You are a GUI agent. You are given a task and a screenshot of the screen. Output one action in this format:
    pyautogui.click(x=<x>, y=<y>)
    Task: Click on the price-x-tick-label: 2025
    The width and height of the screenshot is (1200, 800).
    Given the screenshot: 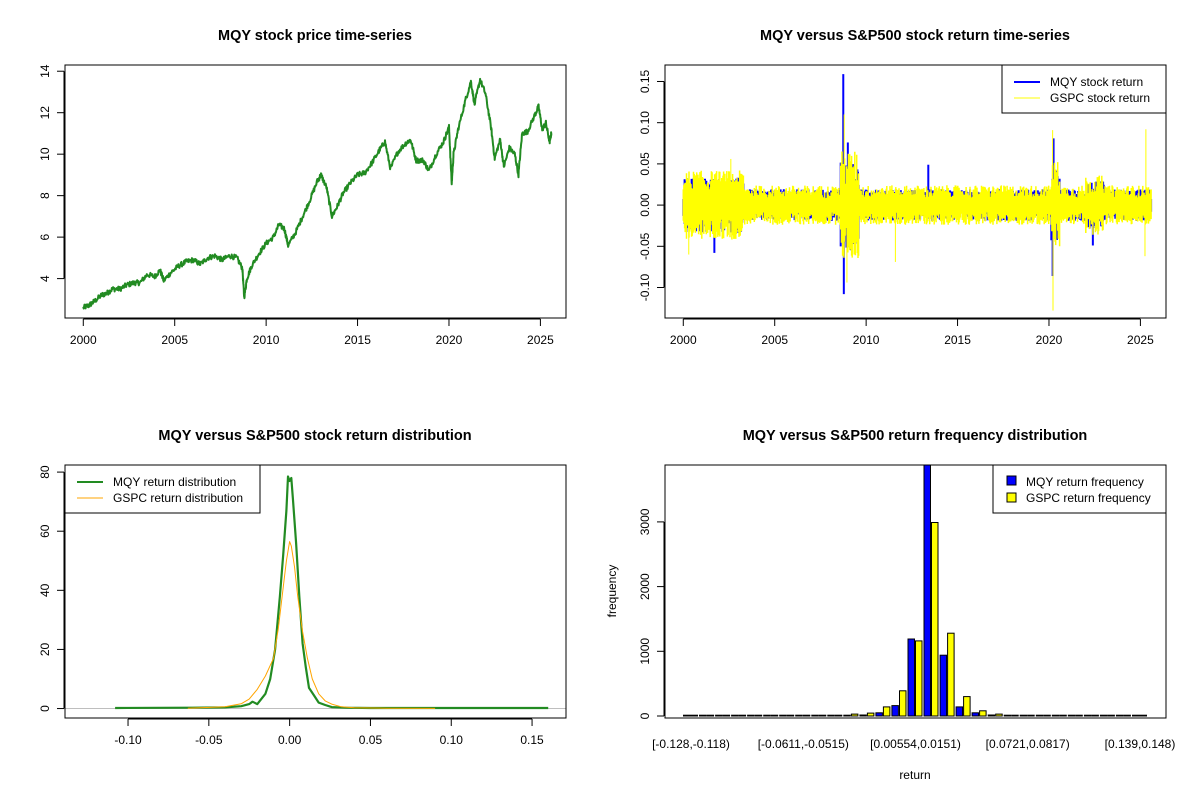 What is the action you would take?
    pyautogui.click(x=540, y=340)
    